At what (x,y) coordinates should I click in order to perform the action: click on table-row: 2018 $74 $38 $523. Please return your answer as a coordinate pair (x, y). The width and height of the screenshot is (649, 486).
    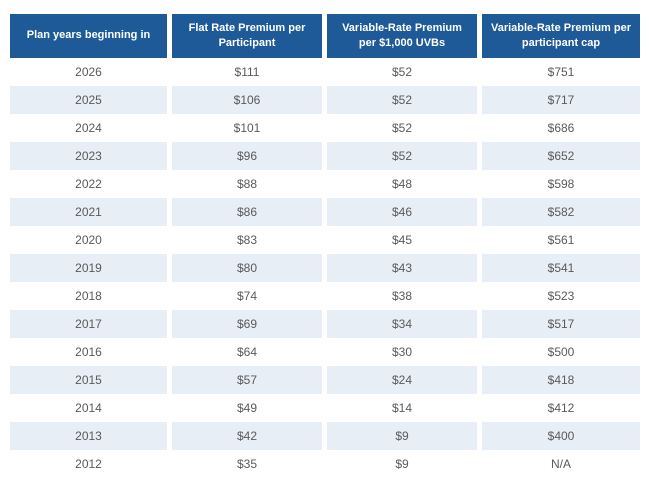
    Looking at the image, I should click on (325, 296).